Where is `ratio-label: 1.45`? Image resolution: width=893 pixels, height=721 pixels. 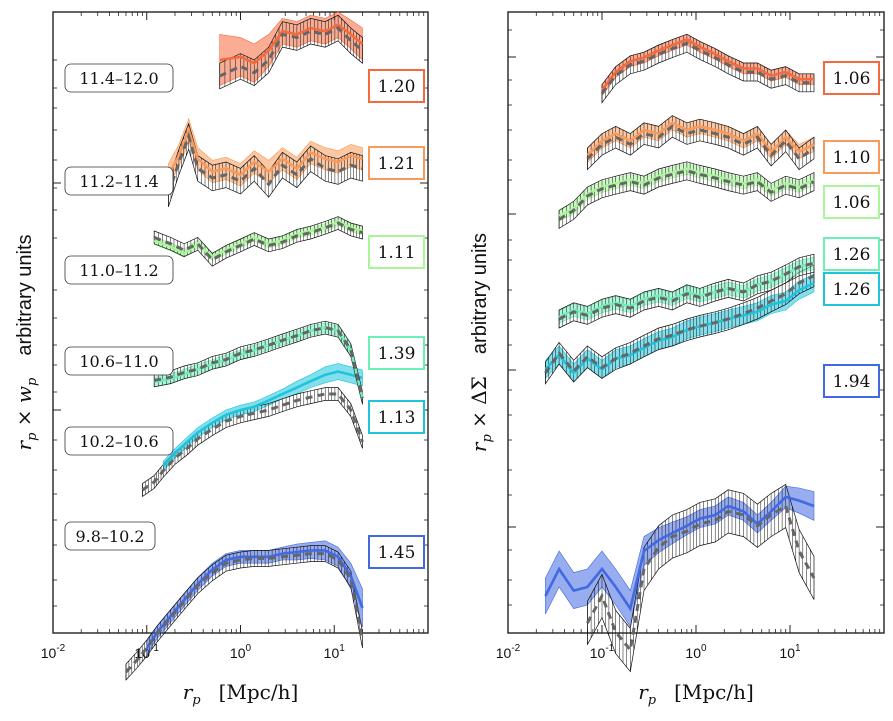 ratio-label: 1.45 is located at coordinates (397, 553).